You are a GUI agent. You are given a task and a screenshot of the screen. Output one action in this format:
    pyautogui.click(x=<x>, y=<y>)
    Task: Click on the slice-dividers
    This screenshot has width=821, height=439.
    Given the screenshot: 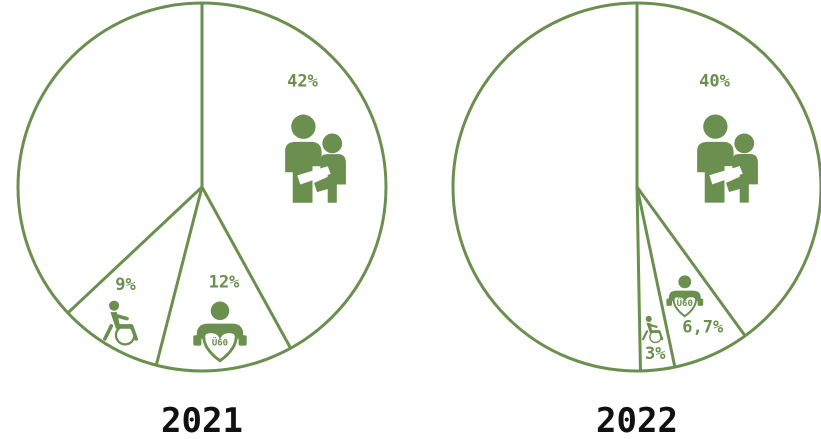 What is the action you would take?
    pyautogui.click(x=691, y=187)
    